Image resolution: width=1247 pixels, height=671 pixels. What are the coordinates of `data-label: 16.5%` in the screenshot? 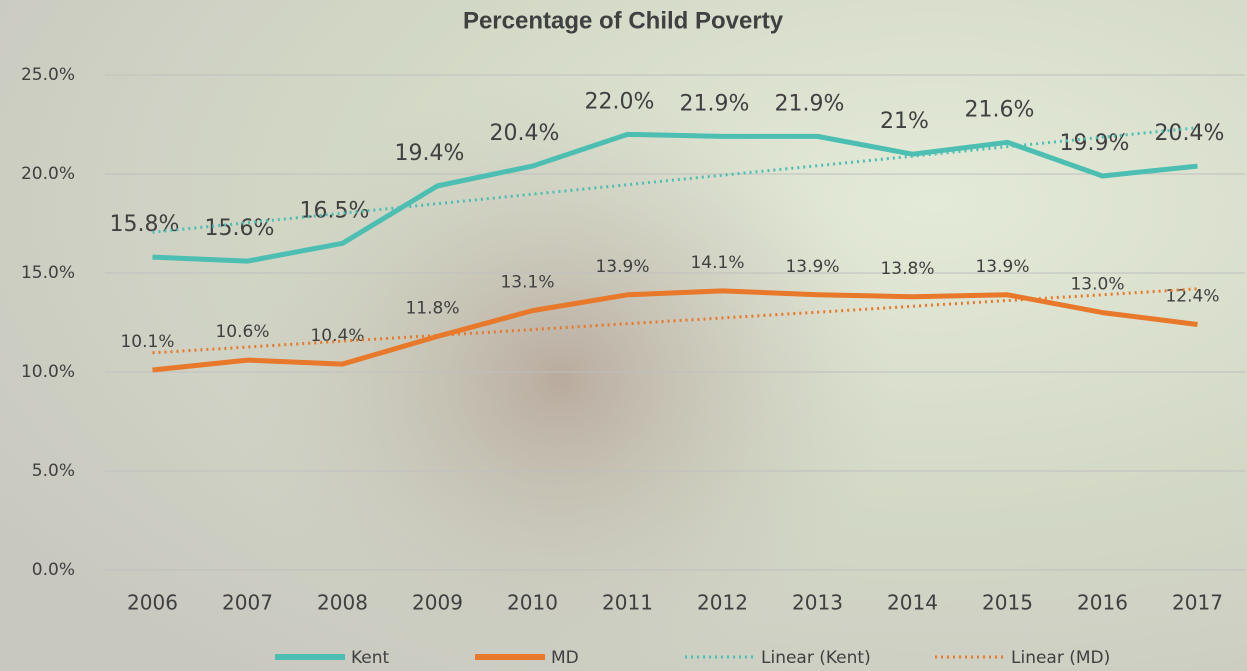 It's located at (335, 210).